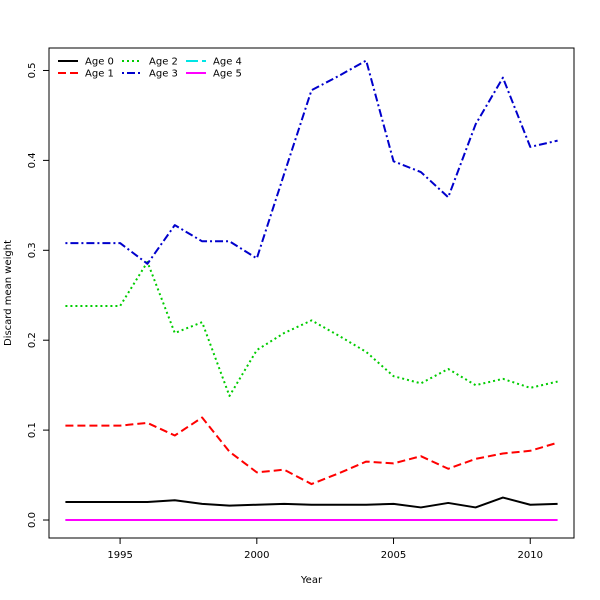  What do you see at coordinates (32, 71) in the screenshot?
I see `y-tick-label: 0.5` at bounding box center [32, 71].